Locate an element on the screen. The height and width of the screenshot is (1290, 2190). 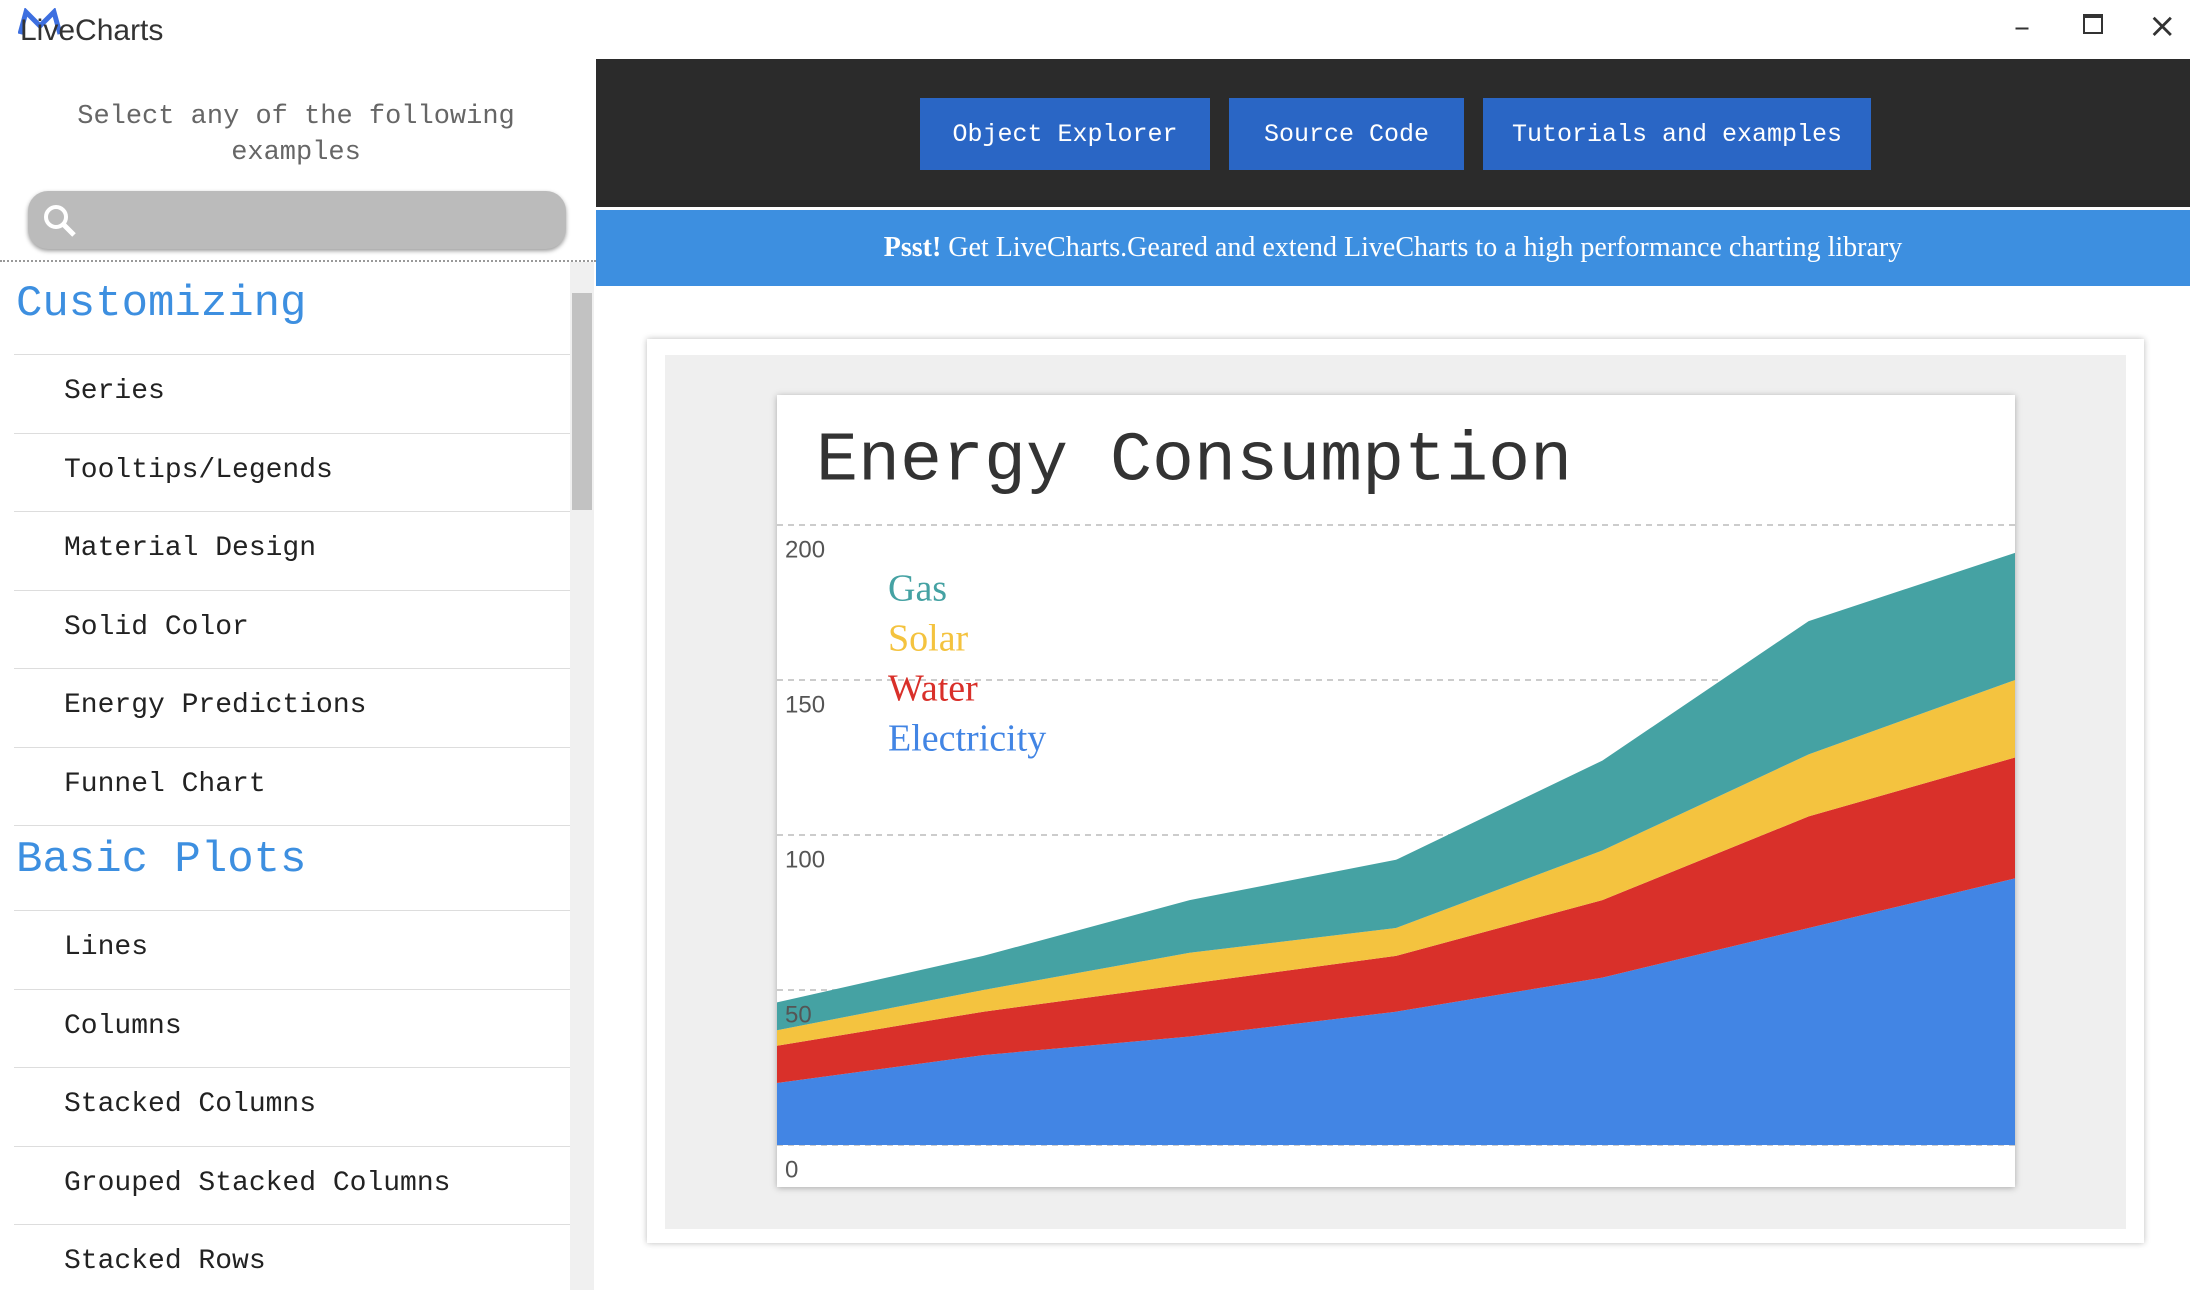
y-tick-label: 150 is located at coordinates (805, 704).